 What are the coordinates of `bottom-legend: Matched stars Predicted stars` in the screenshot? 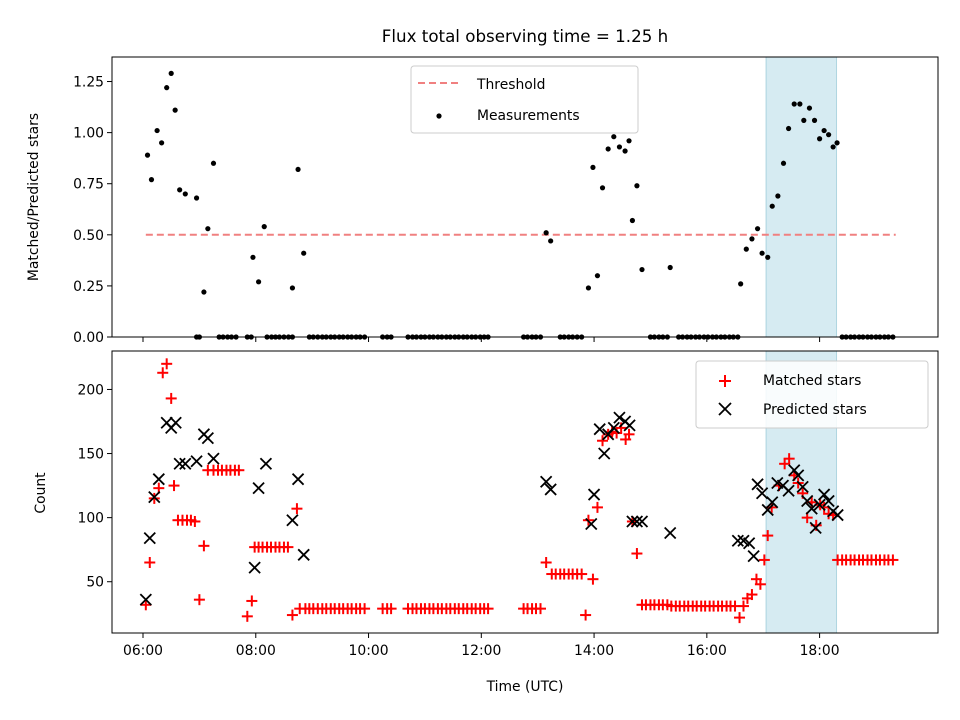 It's located at (812, 394).